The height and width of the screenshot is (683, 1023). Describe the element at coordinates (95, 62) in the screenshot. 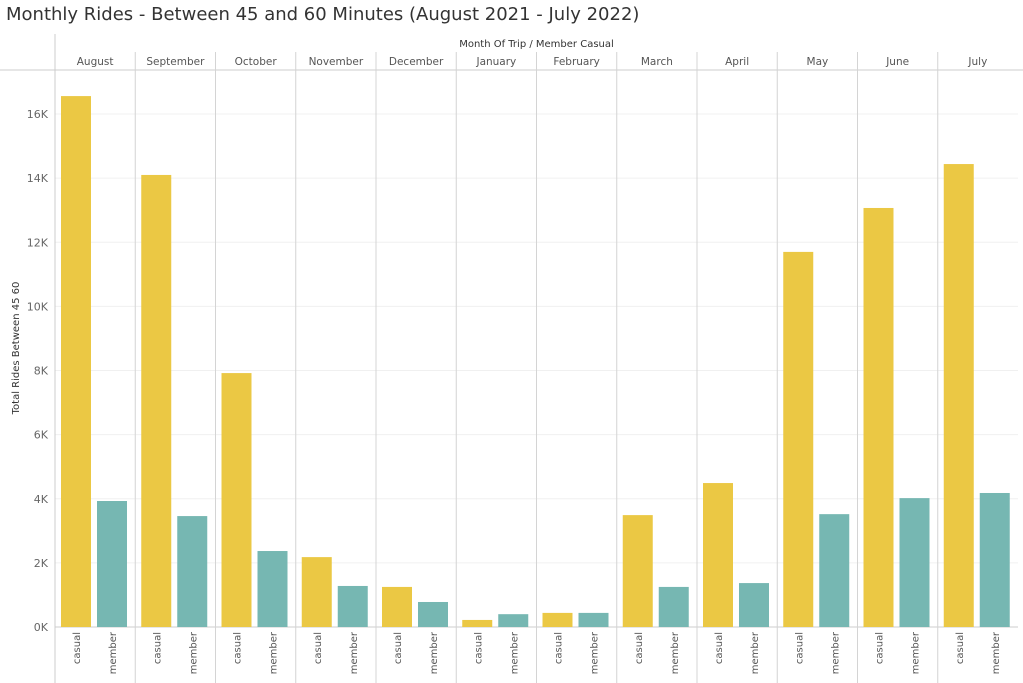

I see `month-label: August` at that location.